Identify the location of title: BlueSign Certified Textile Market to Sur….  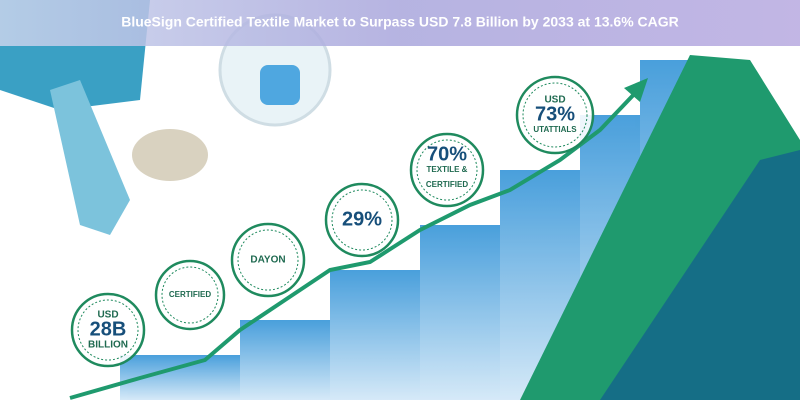
(400, 22).